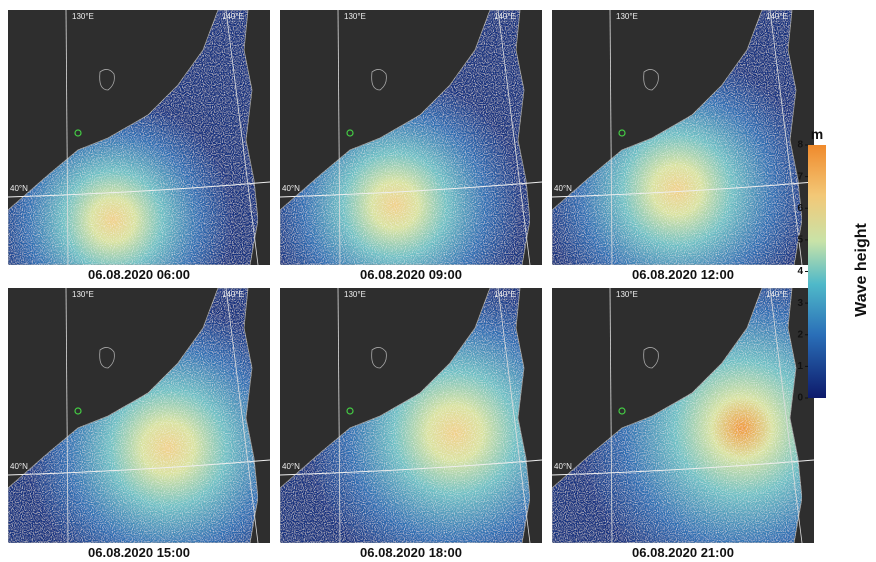 Image resolution: width=876 pixels, height=562 pixels. Describe the element at coordinates (800, 303) in the screenshot. I see `colorbar-tick-label: 3` at that location.